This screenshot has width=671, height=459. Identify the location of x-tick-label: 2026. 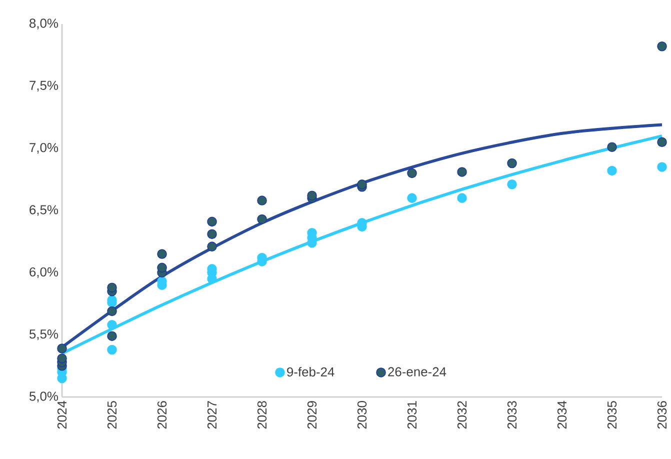
(162, 415).